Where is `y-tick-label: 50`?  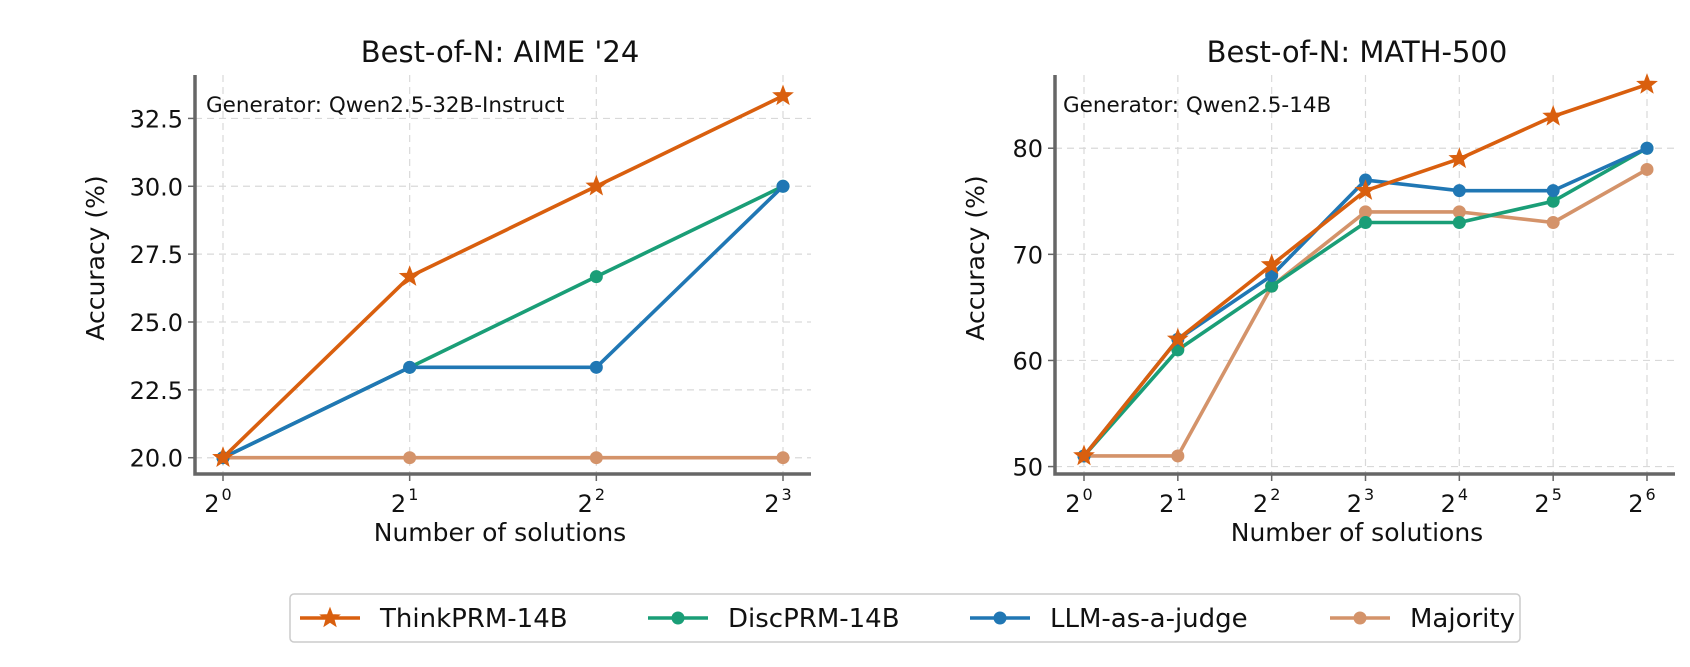 y-tick-label: 50 is located at coordinates (1027, 468).